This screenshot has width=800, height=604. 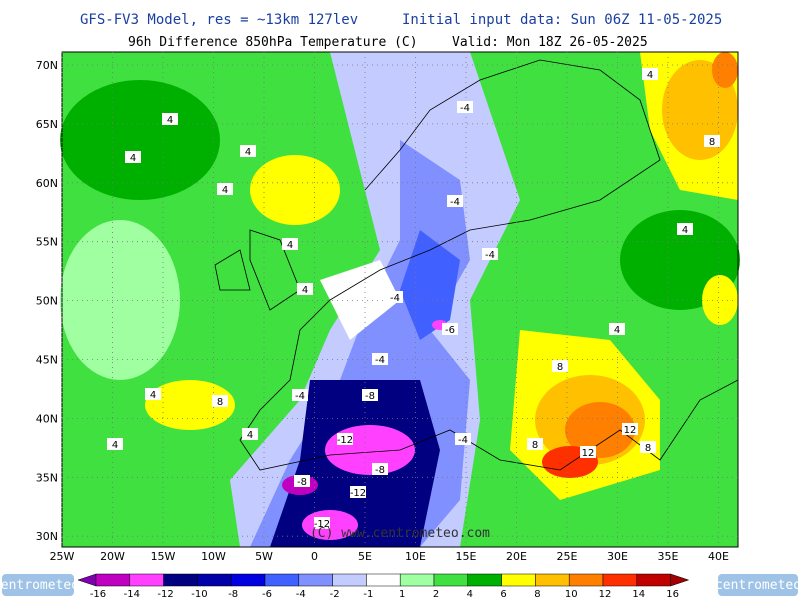 I want to click on colorbar-label: 16, so click(x=672, y=594).